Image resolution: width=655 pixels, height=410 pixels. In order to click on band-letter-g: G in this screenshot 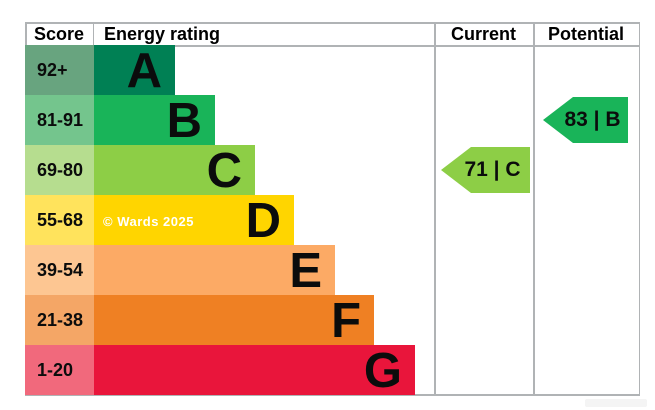, I will do `click(382, 371)`.